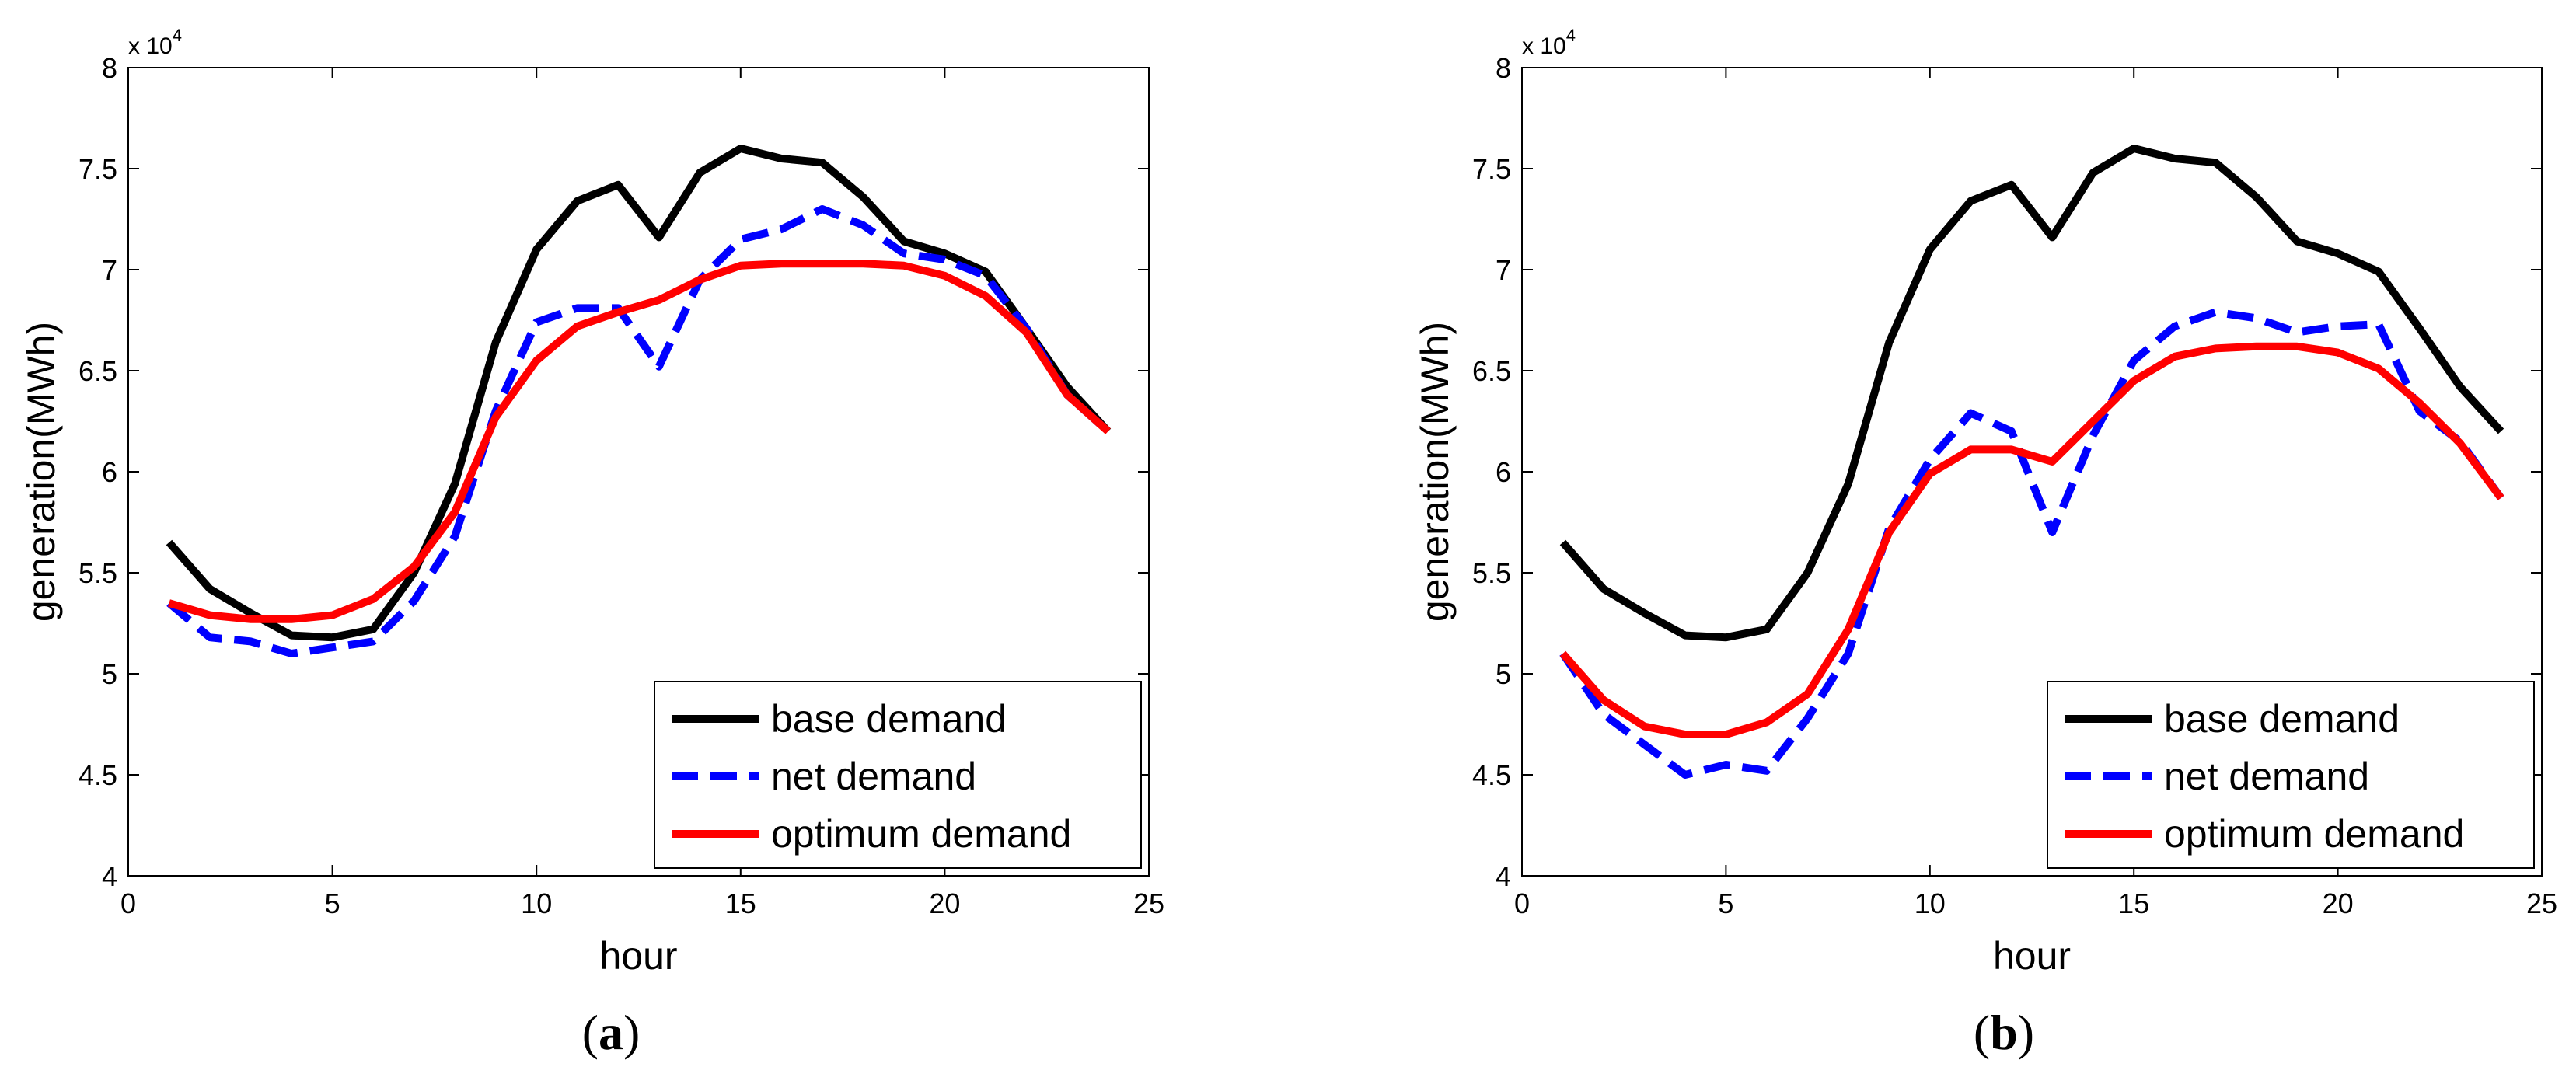  I want to click on panel-label: (b), so click(2004, 1032).